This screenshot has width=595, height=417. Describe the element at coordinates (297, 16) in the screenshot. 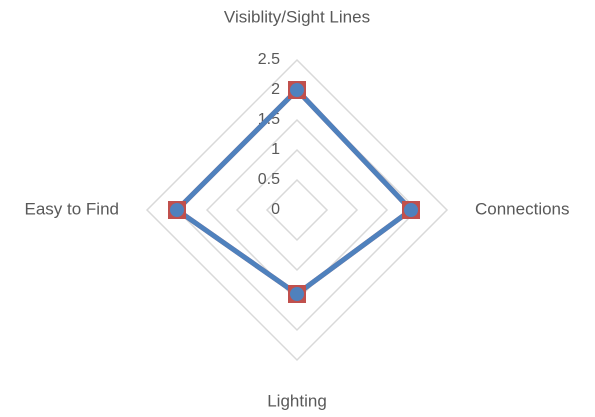

I see `category-label: Visiblity/Sight Lines` at that location.